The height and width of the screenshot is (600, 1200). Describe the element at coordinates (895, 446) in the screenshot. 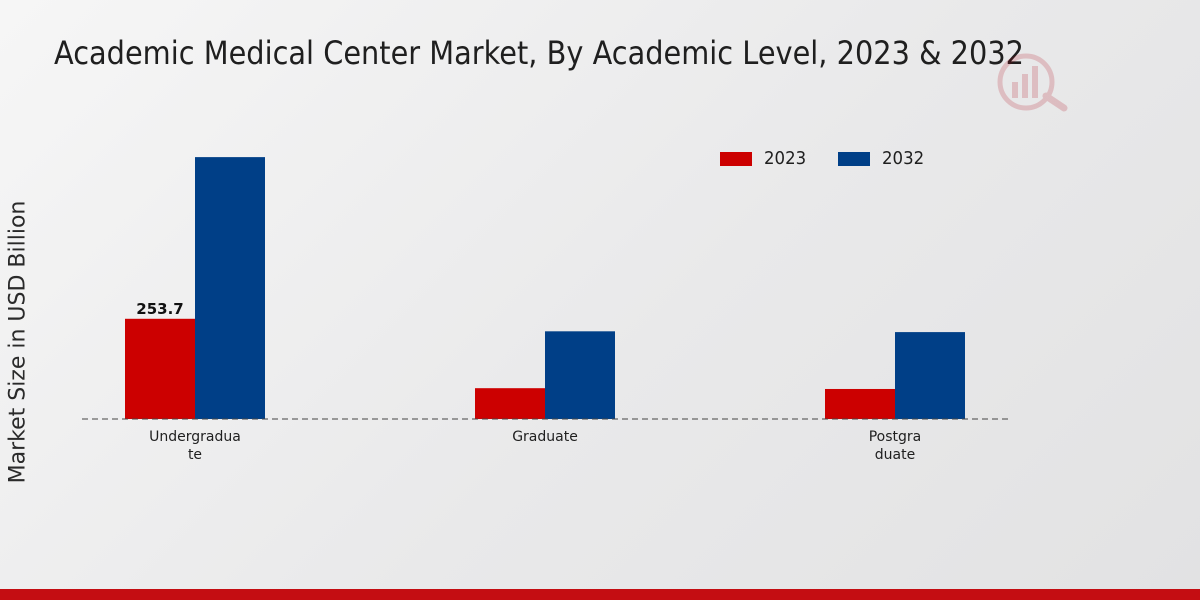

I see `x-tick-label-2: Postgra duate` at that location.